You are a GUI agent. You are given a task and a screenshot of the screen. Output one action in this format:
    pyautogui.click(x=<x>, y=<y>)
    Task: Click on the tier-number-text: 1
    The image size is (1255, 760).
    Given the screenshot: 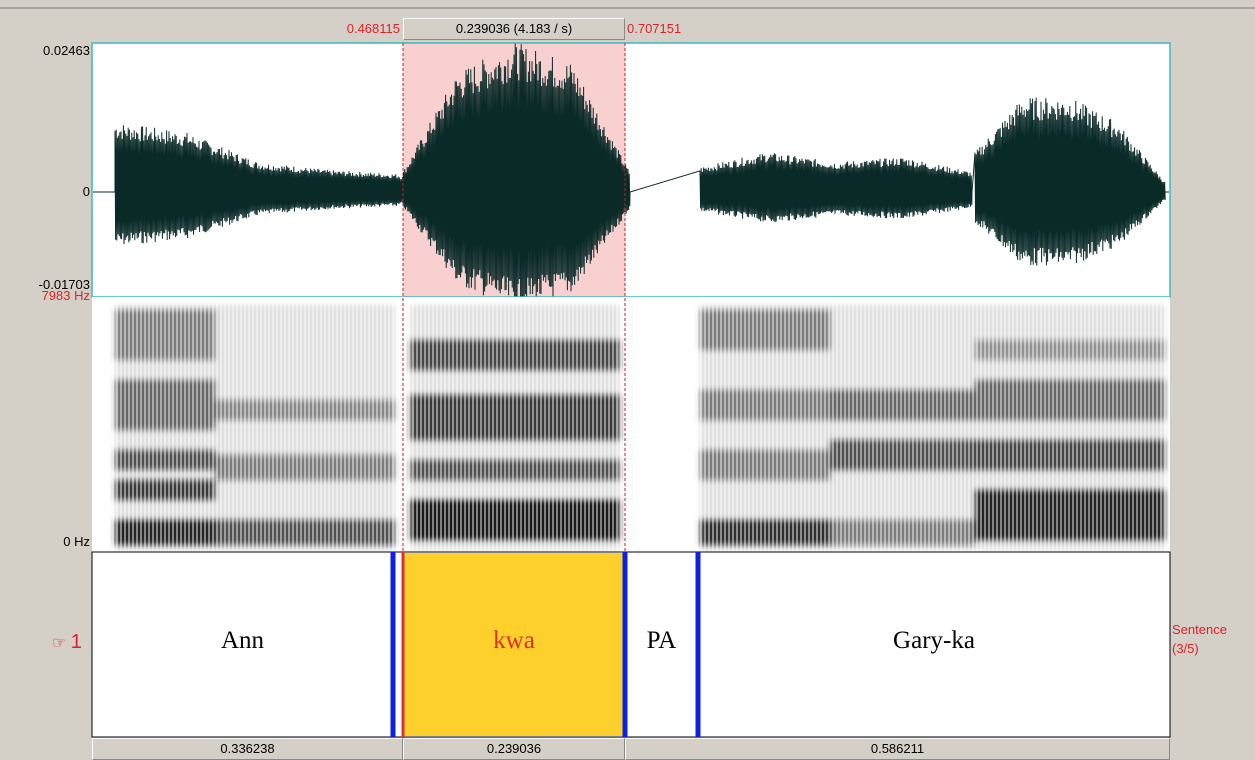 What is the action you would take?
    pyautogui.click(x=76, y=642)
    